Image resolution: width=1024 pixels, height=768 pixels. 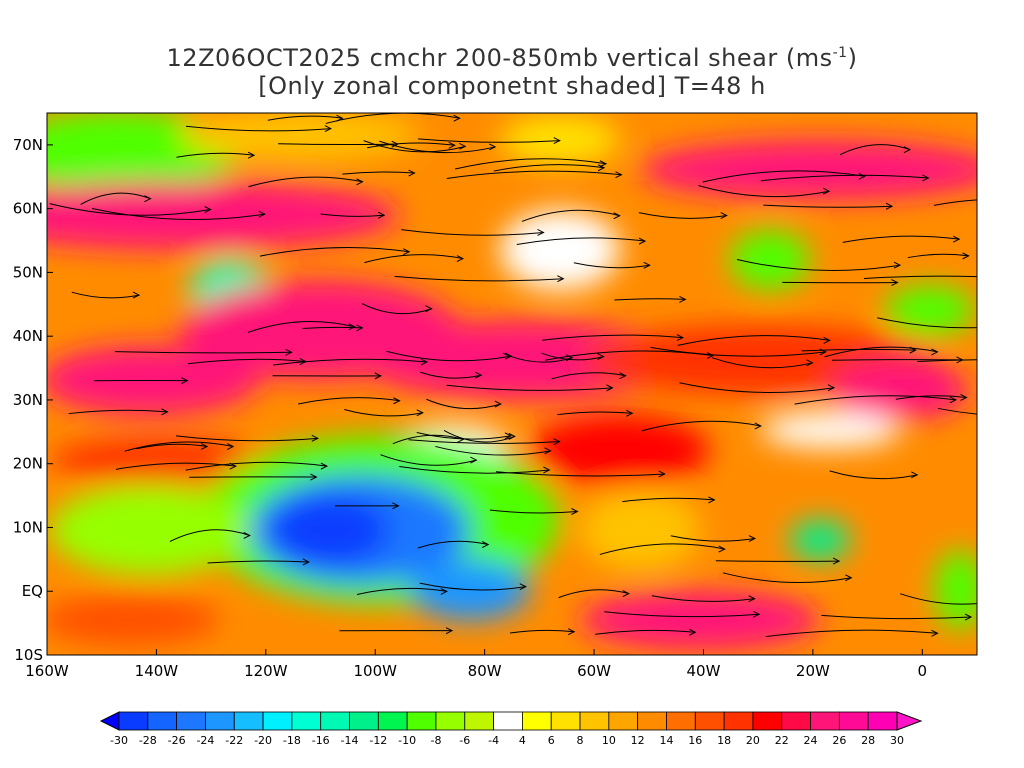 I want to click on colorbar-label: 28, so click(x=868, y=740).